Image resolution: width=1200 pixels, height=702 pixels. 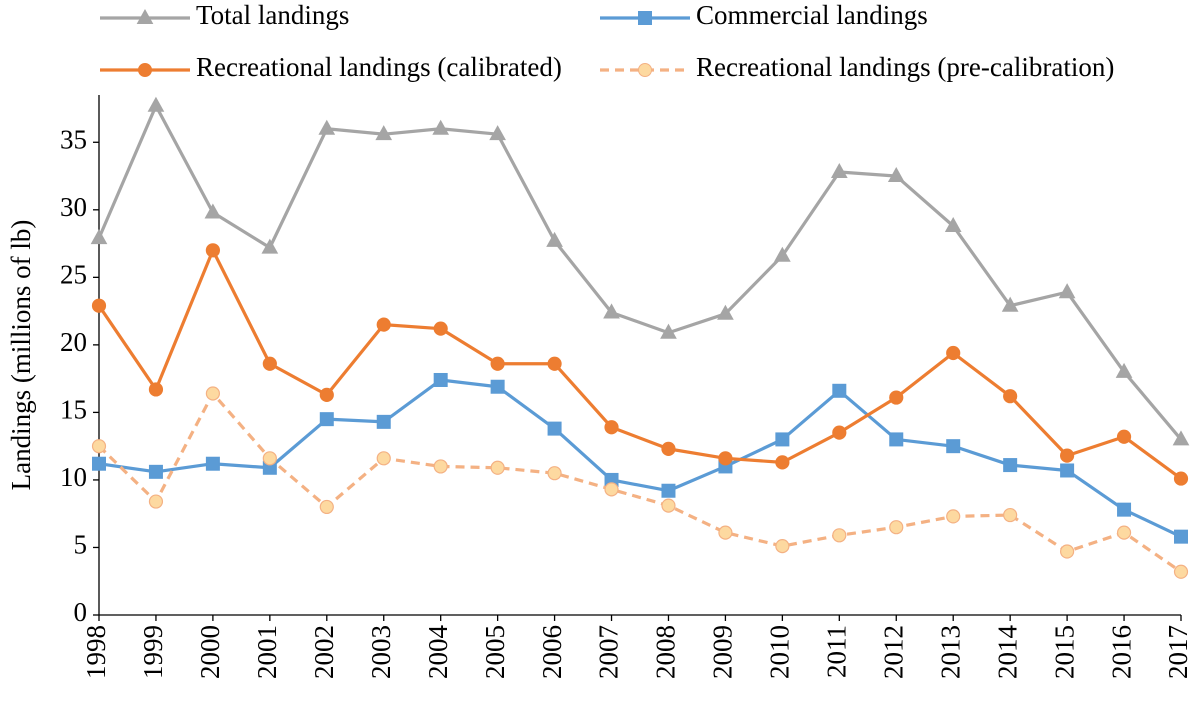 What do you see at coordinates (1178, 652) in the screenshot?
I see `x-tick-label: 2017` at bounding box center [1178, 652].